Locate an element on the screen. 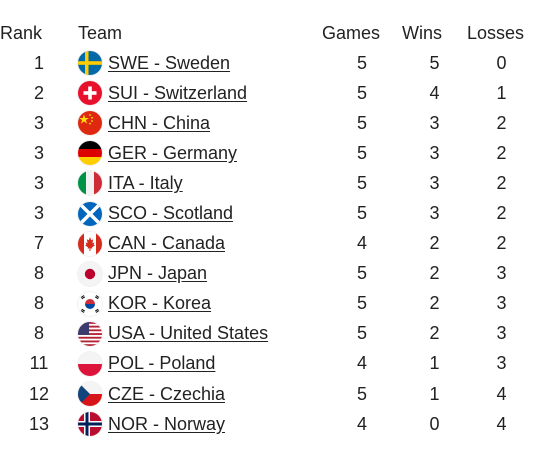 The height and width of the screenshot is (449, 536). usa-flag-icon is located at coordinates (90, 333).